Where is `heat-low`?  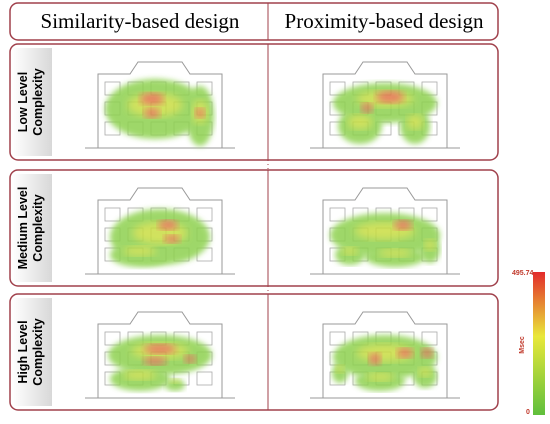 heat-low is located at coordinates (175, 385).